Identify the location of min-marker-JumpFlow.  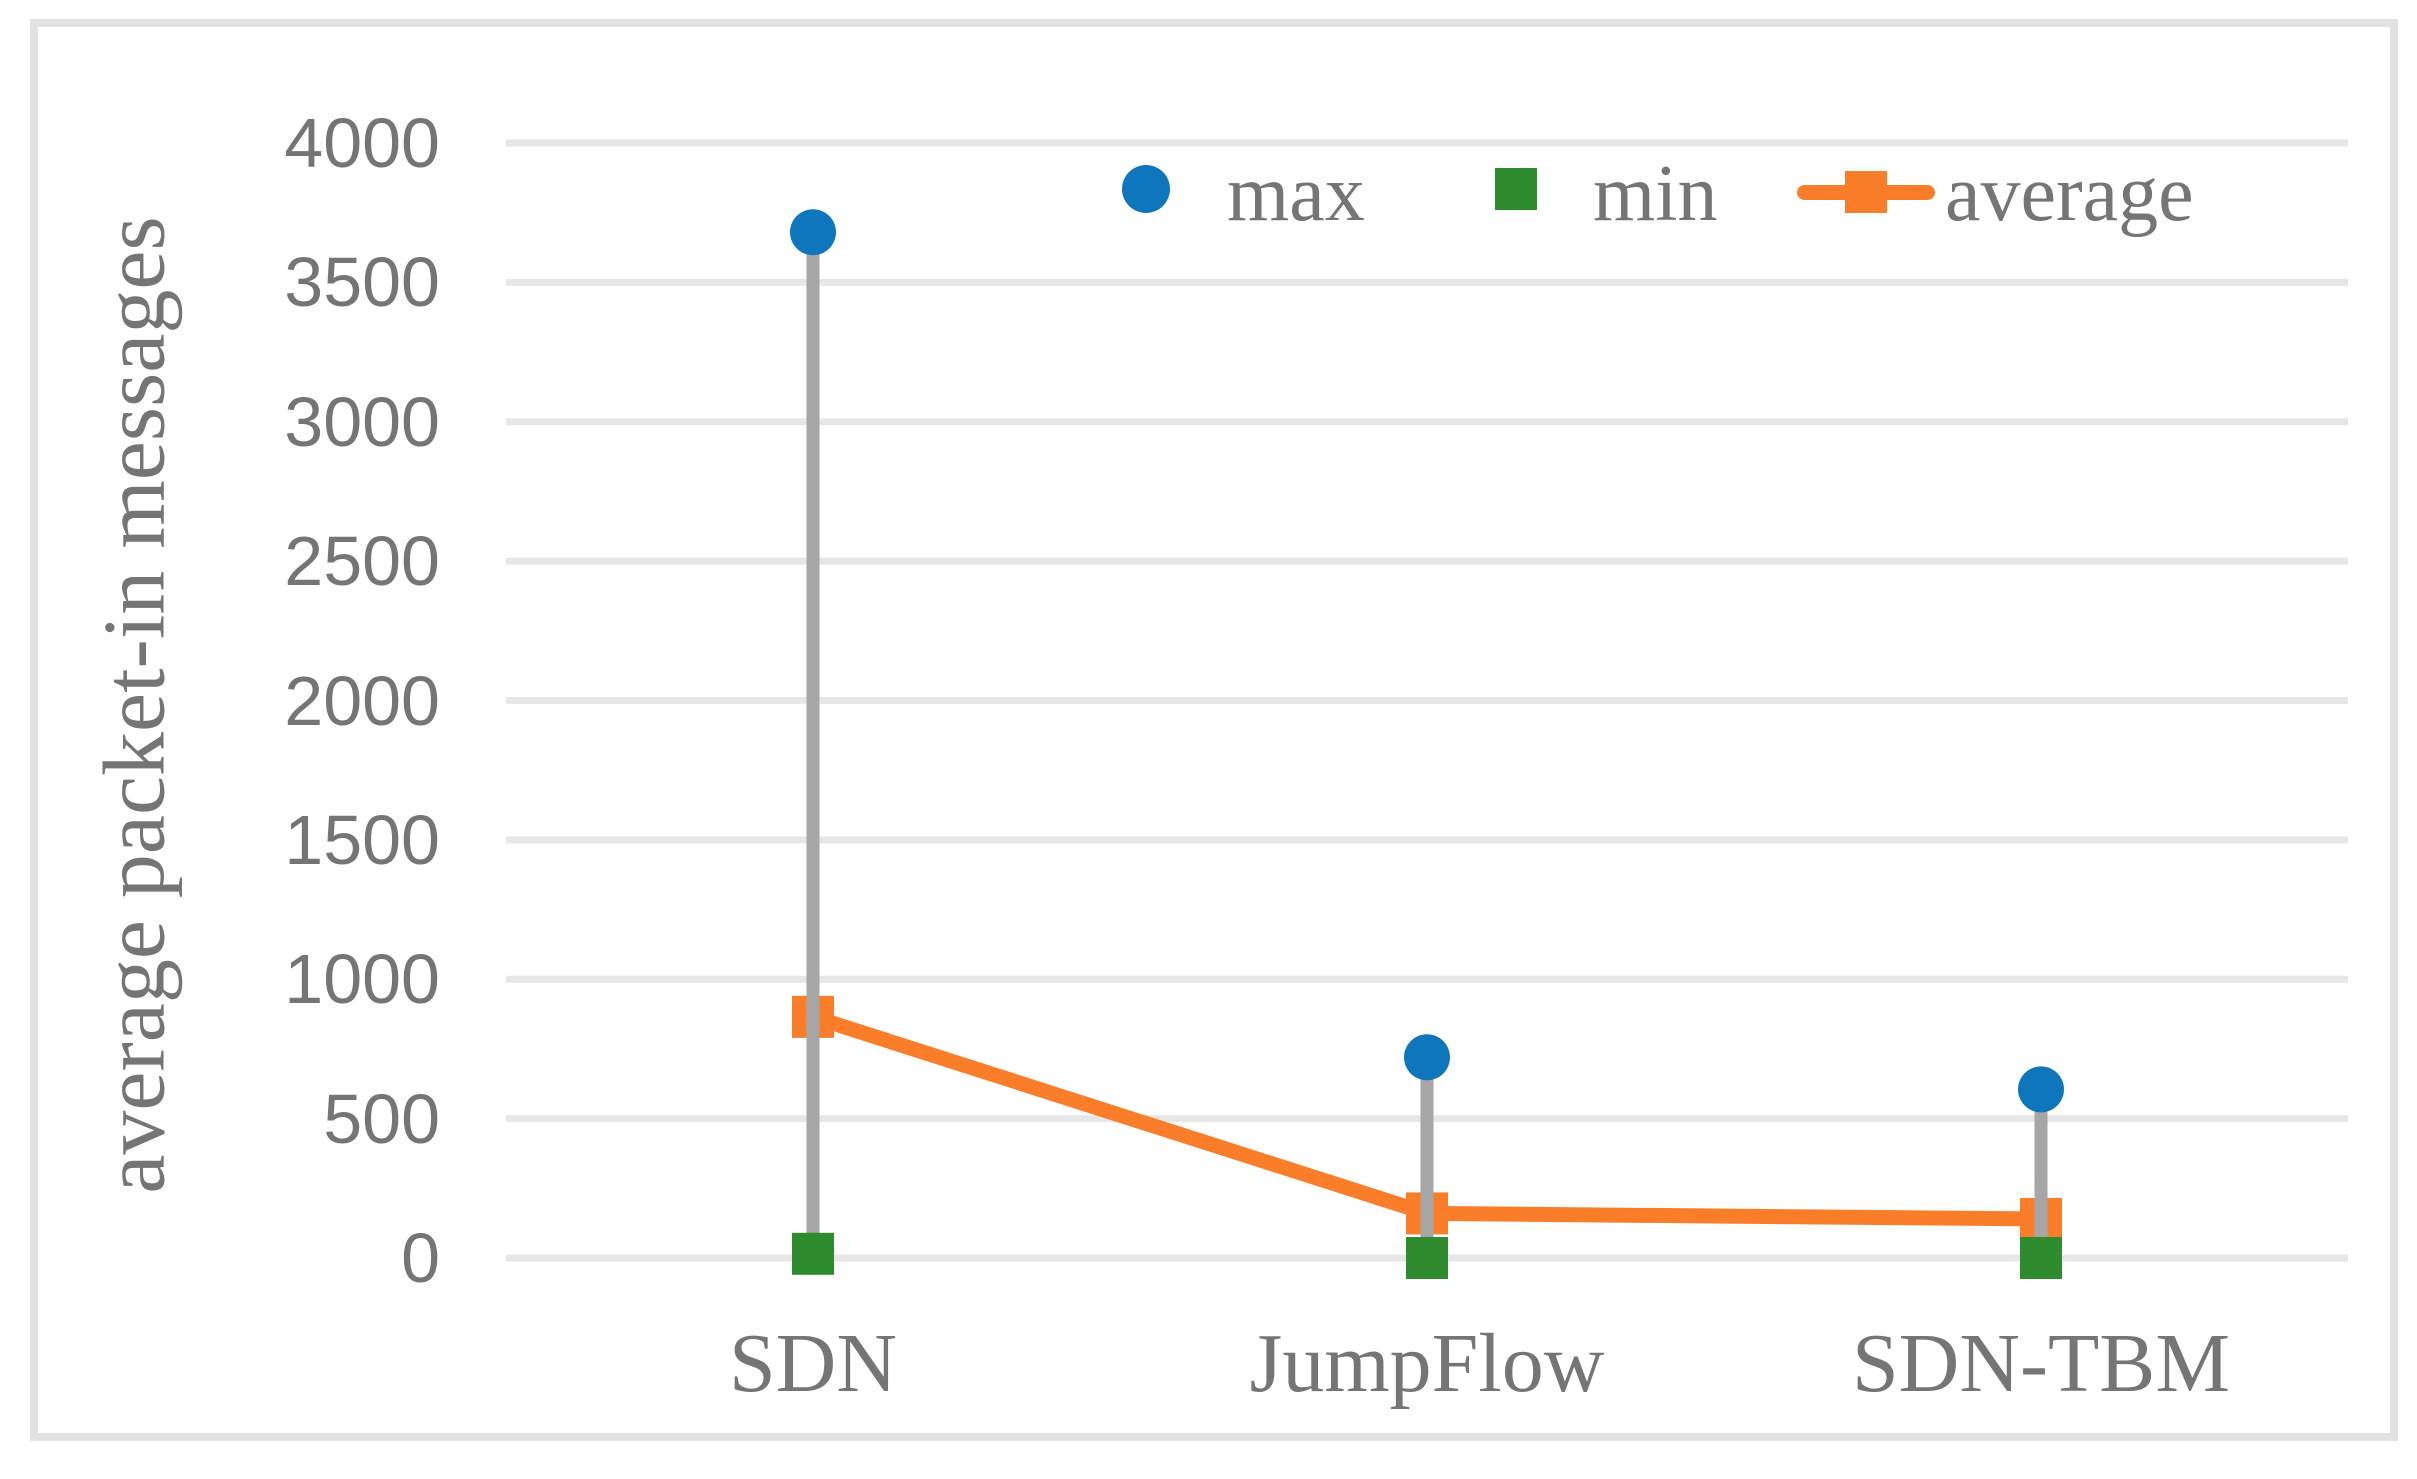
(1427, 1258).